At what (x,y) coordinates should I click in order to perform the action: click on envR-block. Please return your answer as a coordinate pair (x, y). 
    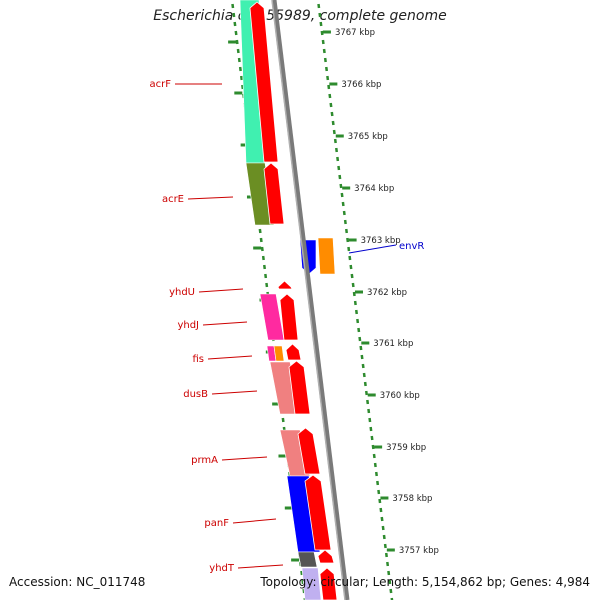
    Looking at the image, I should click on (326, 256).